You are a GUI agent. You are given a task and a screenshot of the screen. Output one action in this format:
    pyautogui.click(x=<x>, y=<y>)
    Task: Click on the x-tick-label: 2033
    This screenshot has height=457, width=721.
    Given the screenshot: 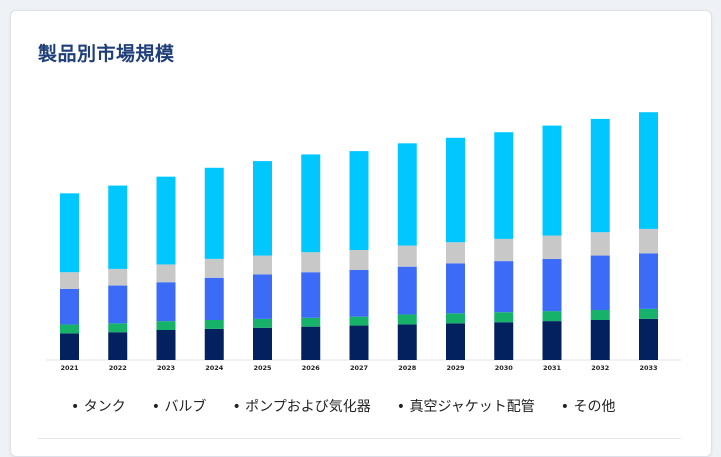 What is the action you would take?
    pyautogui.click(x=648, y=368)
    